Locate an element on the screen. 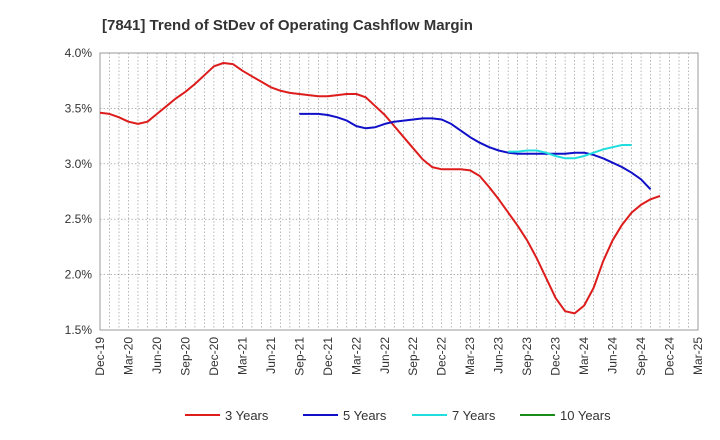 The image size is (720, 440). legend: 3 Years 5 Years 7 Years 10 Years is located at coordinates (398, 415).